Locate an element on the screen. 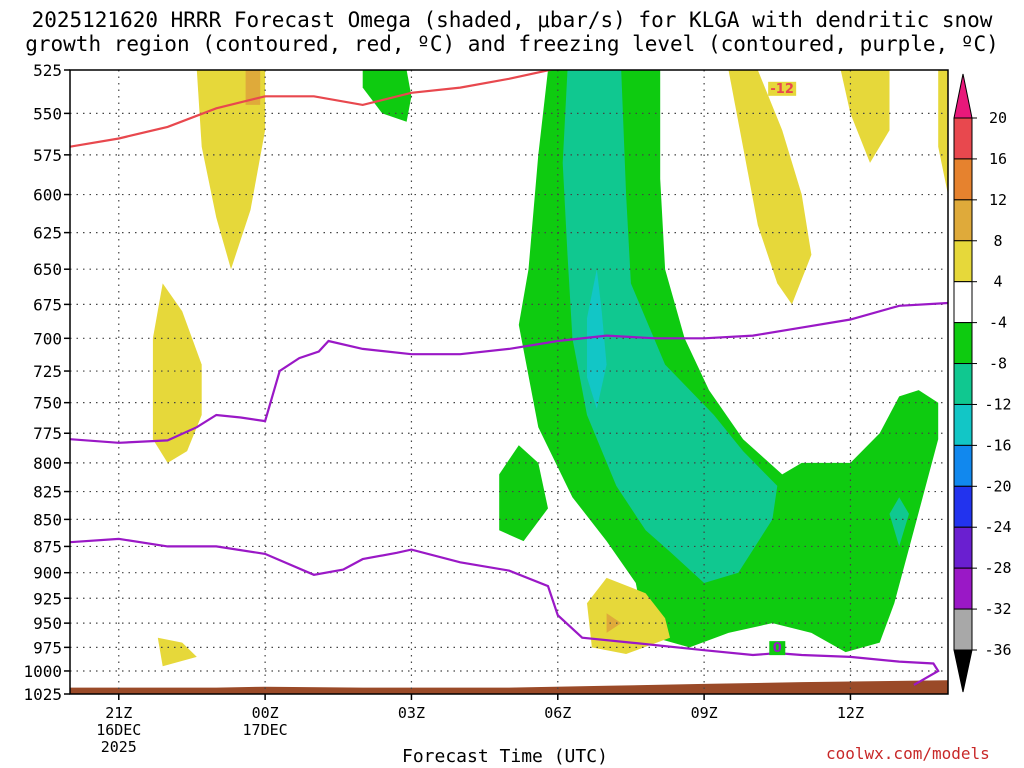 This screenshot has width=1024, height=768. y-tick-label-875: 875 is located at coordinates (47, 546).